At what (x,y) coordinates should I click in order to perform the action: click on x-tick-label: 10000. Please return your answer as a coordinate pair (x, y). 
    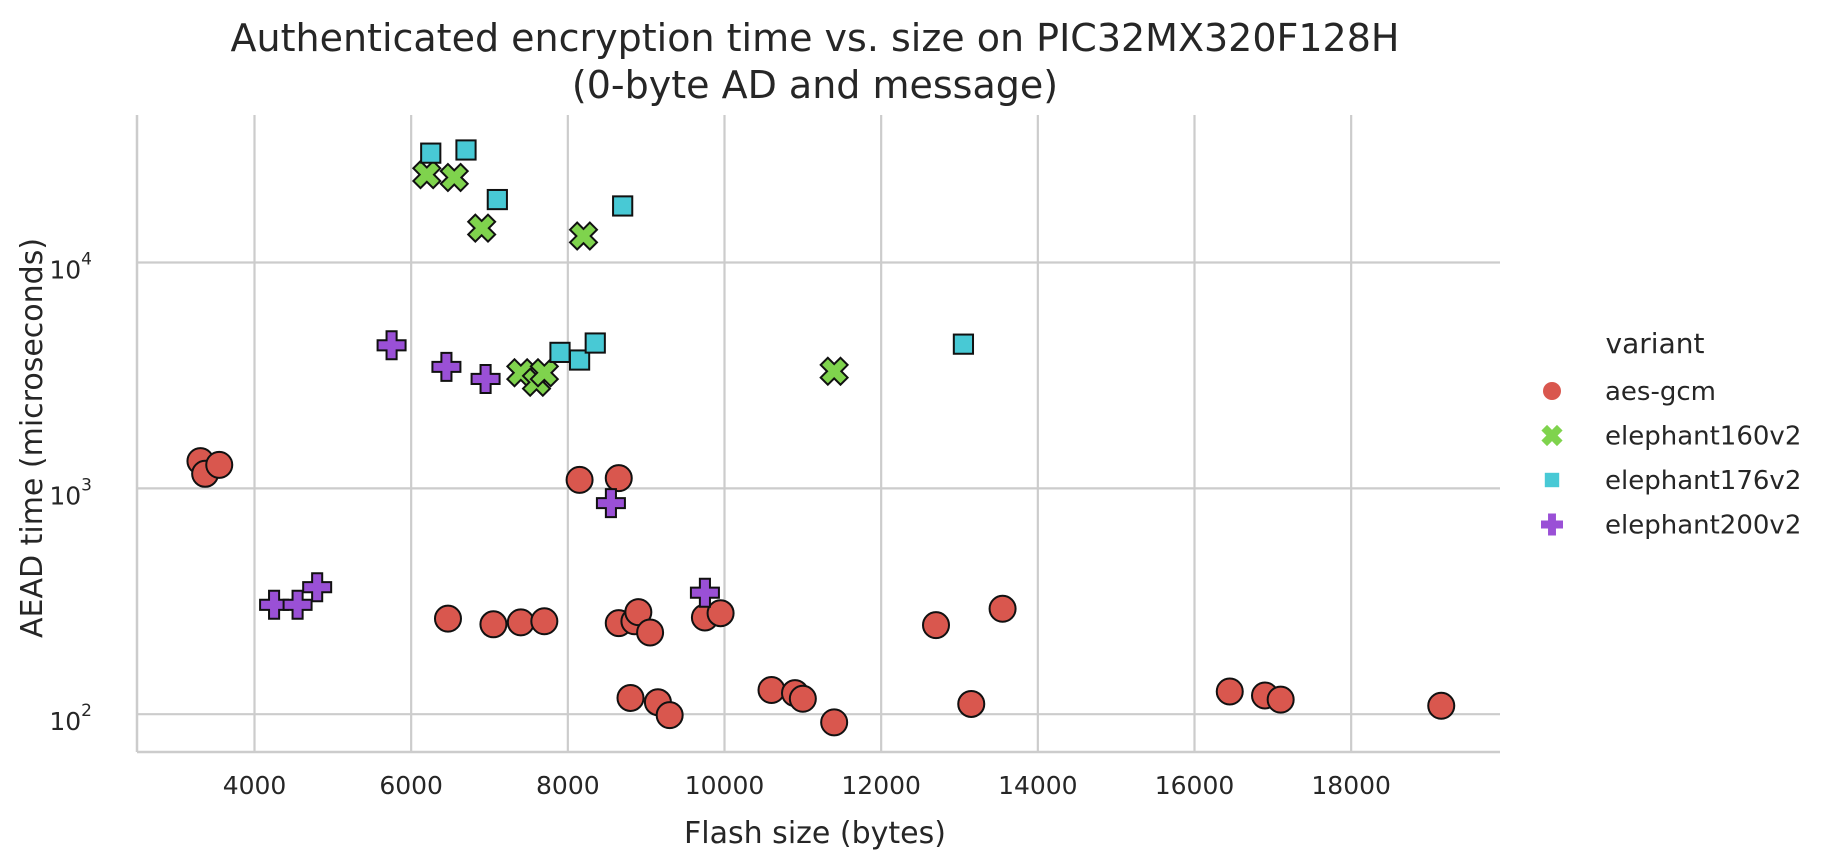
    Looking at the image, I should click on (725, 785).